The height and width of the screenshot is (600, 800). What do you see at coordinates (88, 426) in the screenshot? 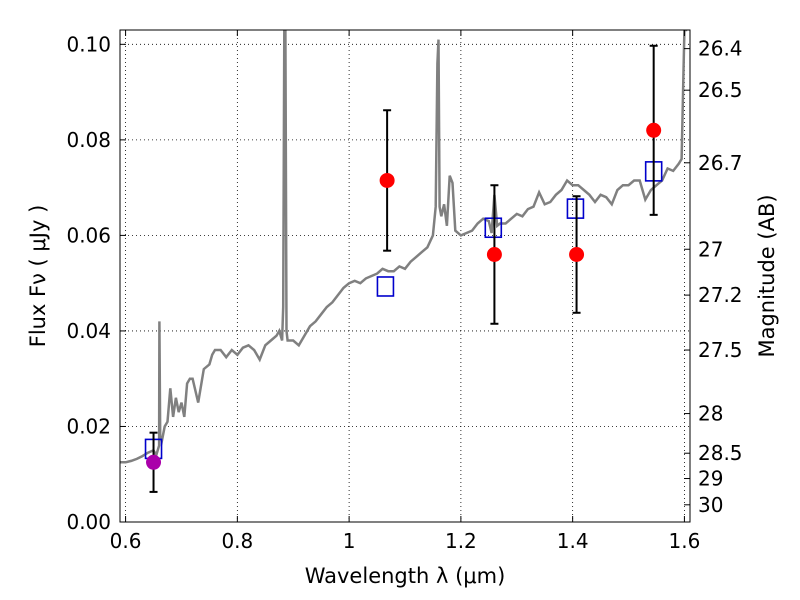
I see `y-tick-label: 0.02` at bounding box center [88, 426].